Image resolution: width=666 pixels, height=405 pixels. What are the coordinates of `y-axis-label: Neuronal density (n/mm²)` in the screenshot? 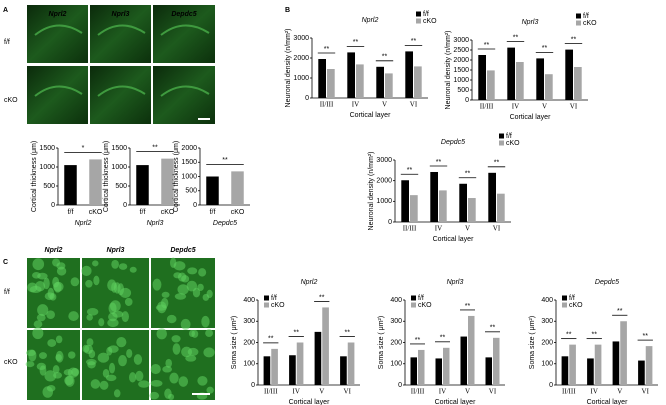 It's located at (288, 68).